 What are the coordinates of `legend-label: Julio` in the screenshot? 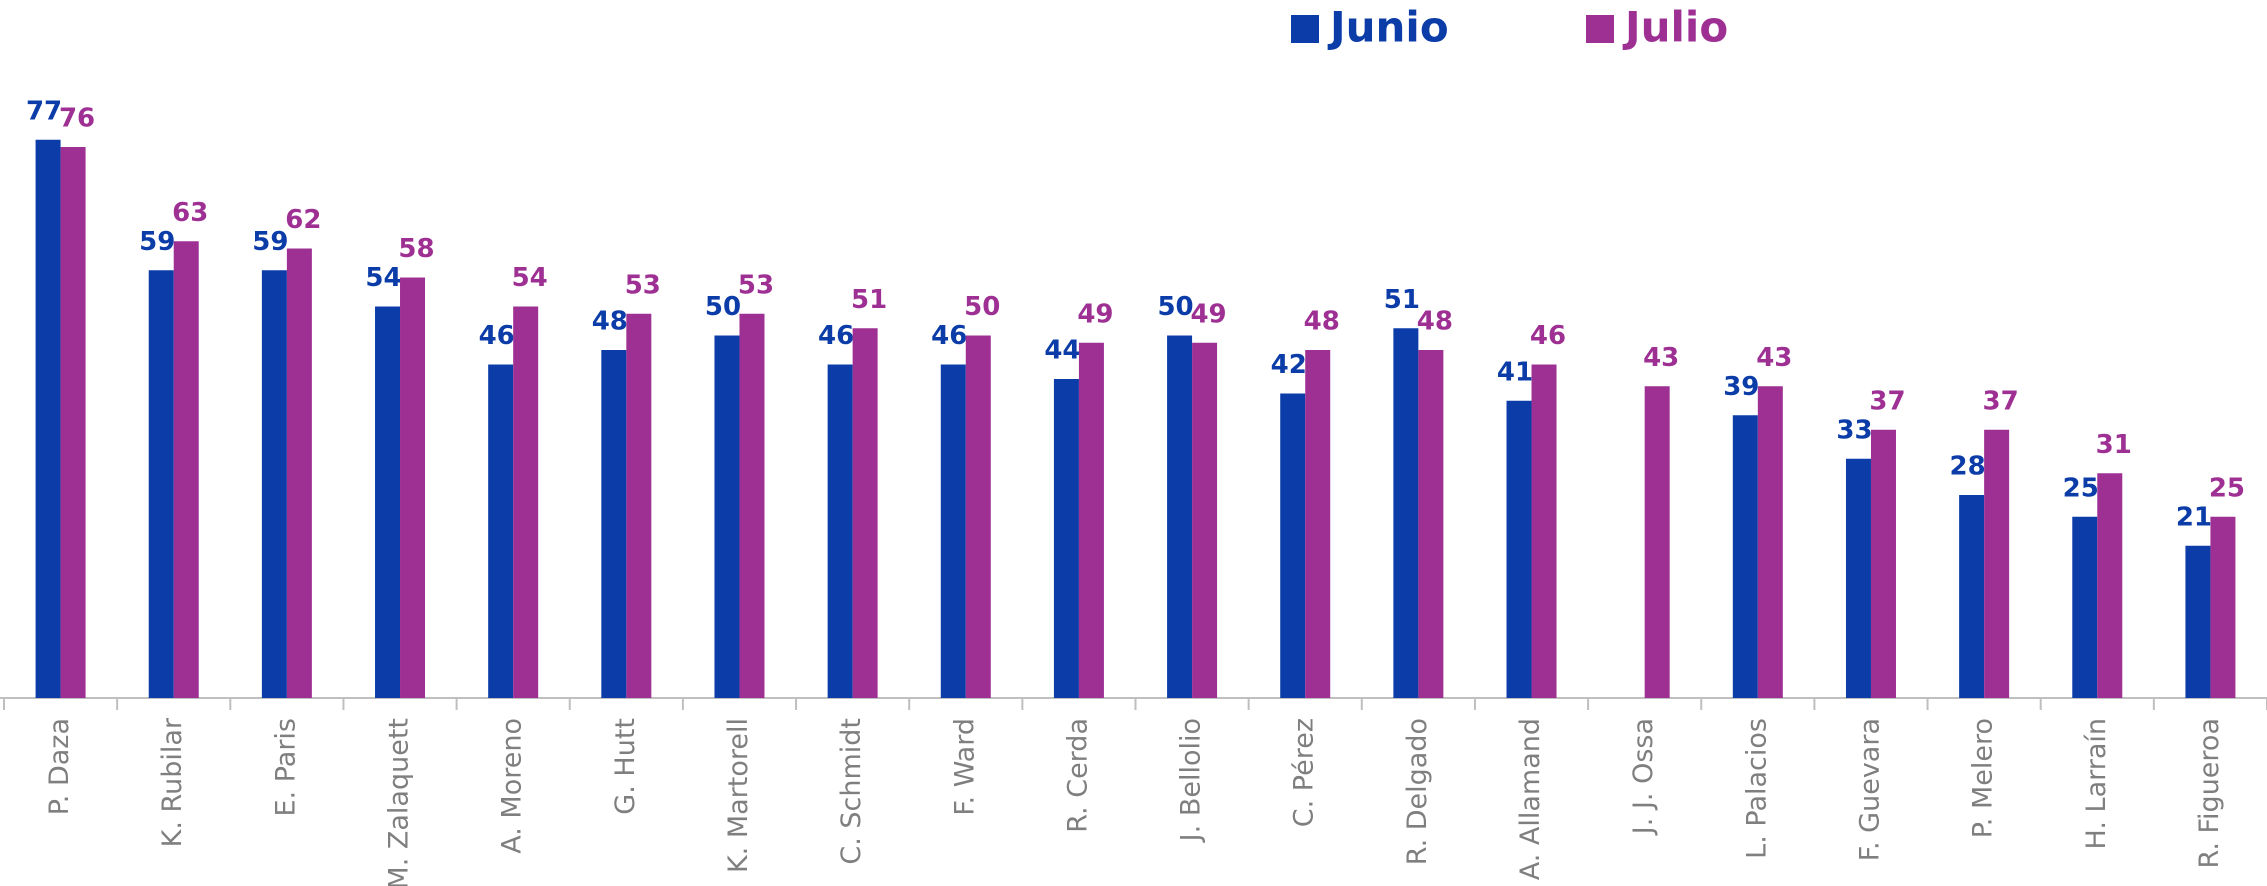 It's located at (1675, 27).